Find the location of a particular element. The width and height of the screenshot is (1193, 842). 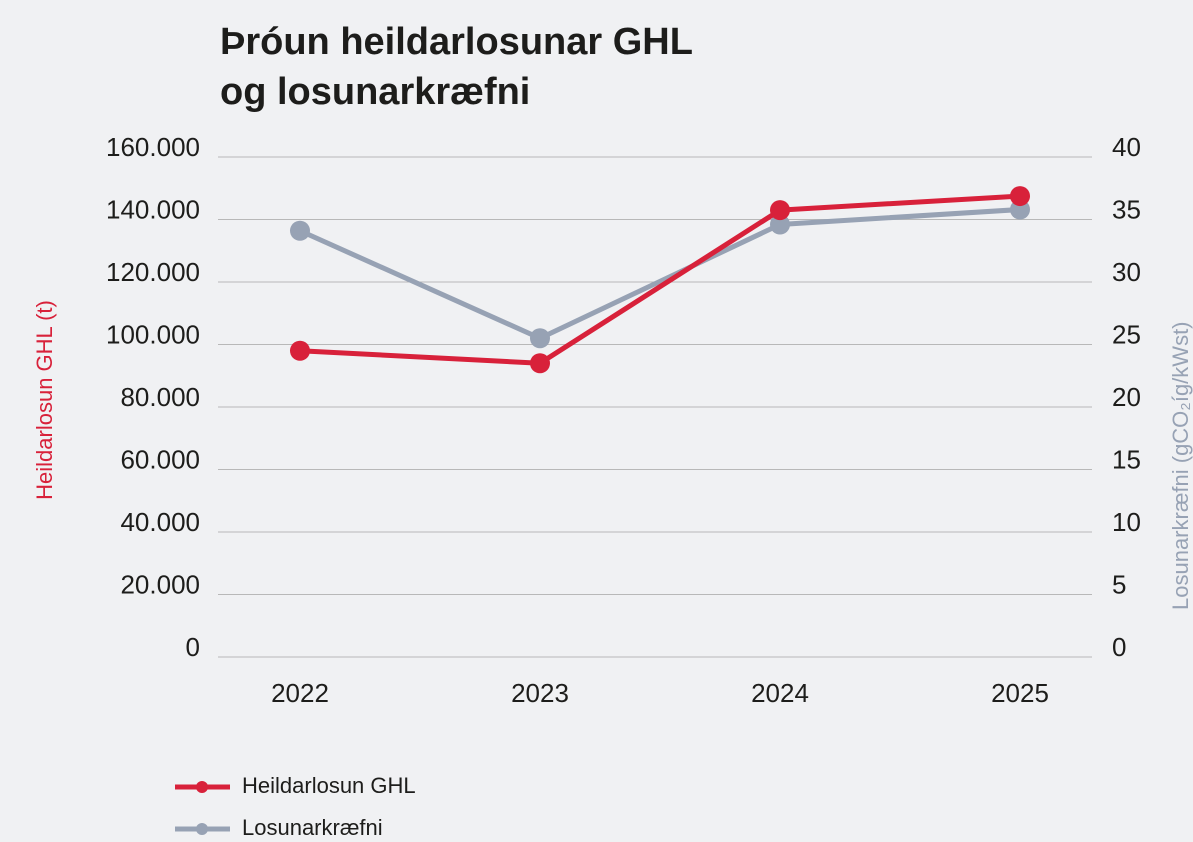

x-tick-label: 2024 is located at coordinates (780, 693).